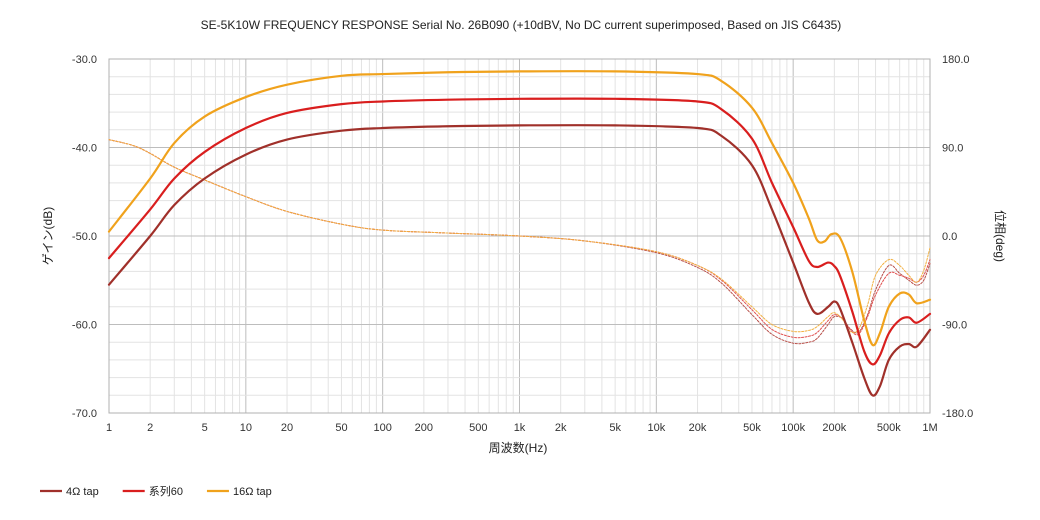 The width and height of the screenshot is (1040, 520). What do you see at coordinates (84, 60) in the screenshot?
I see `y-tick-label: -30.0` at bounding box center [84, 60].